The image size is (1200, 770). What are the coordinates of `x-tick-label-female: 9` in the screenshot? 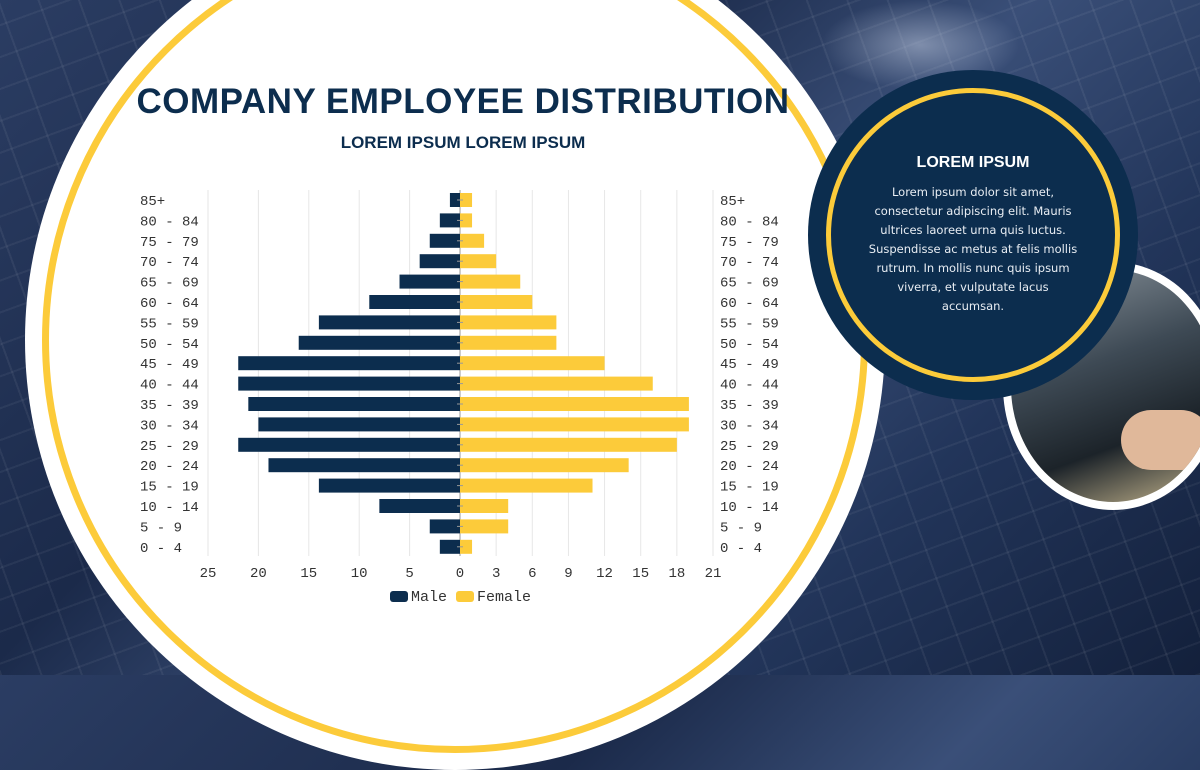 It's located at (568, 574).